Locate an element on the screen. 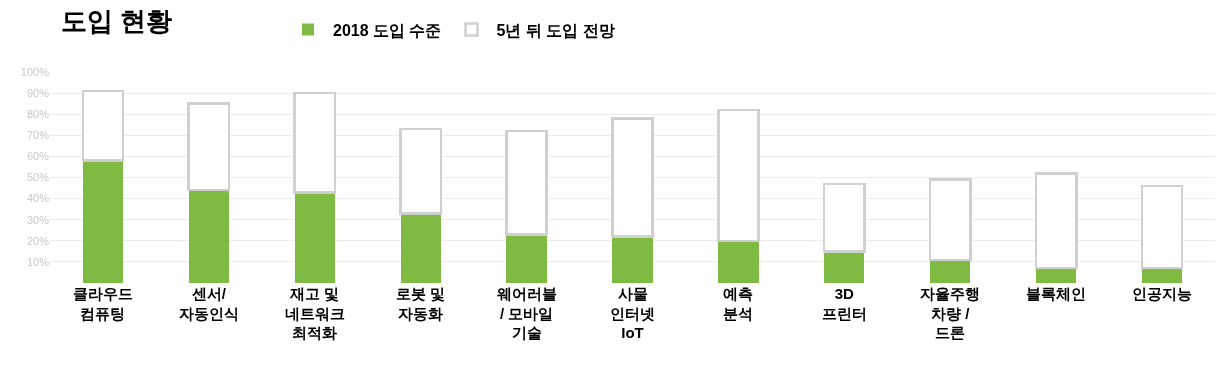 The image size is (1225, 383). x-tick-label: 사물 인터넷 IoT is located at coordinates (632, 313).